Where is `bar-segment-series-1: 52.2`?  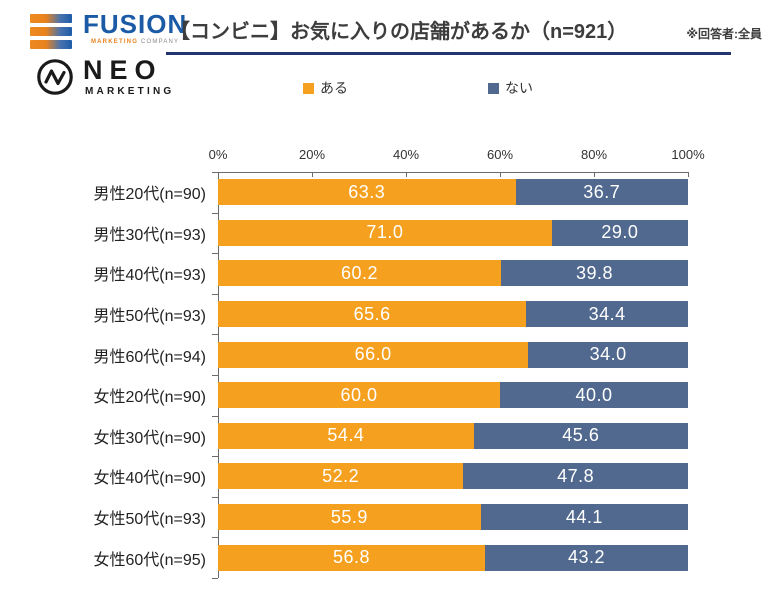
bar-segment-series-1: 52.2 is located at coordinates (341, 476).